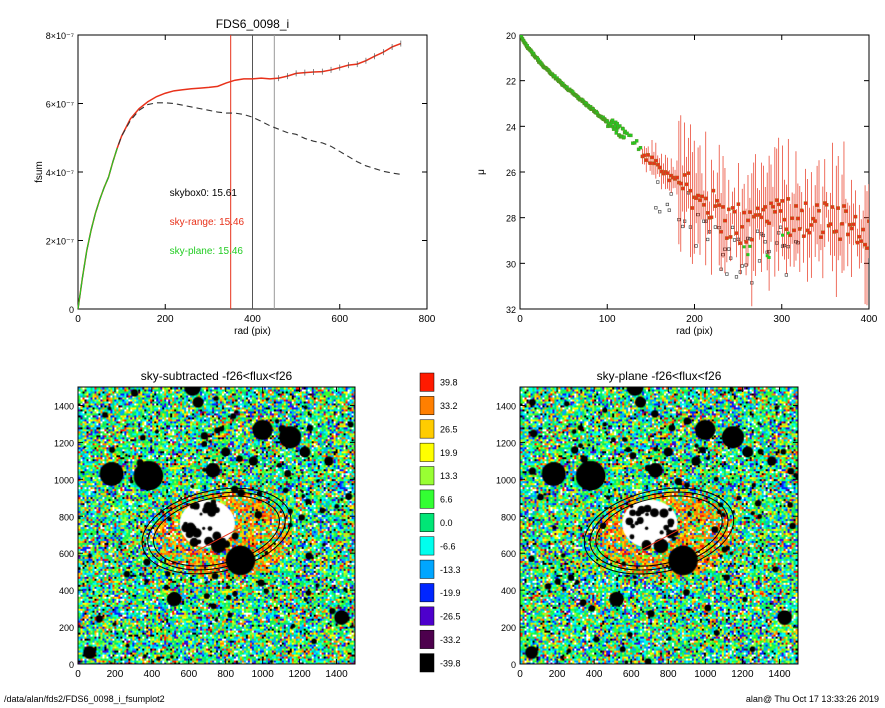 Image resolution: width=885 pixels, height=708 pixels. What do you see at coordinates (84, 699) in the screenshot?
I see `footer-path: /data/alan/fds2/FDS6_0098_i_fsumplot2` at bounding box center [84, 699].